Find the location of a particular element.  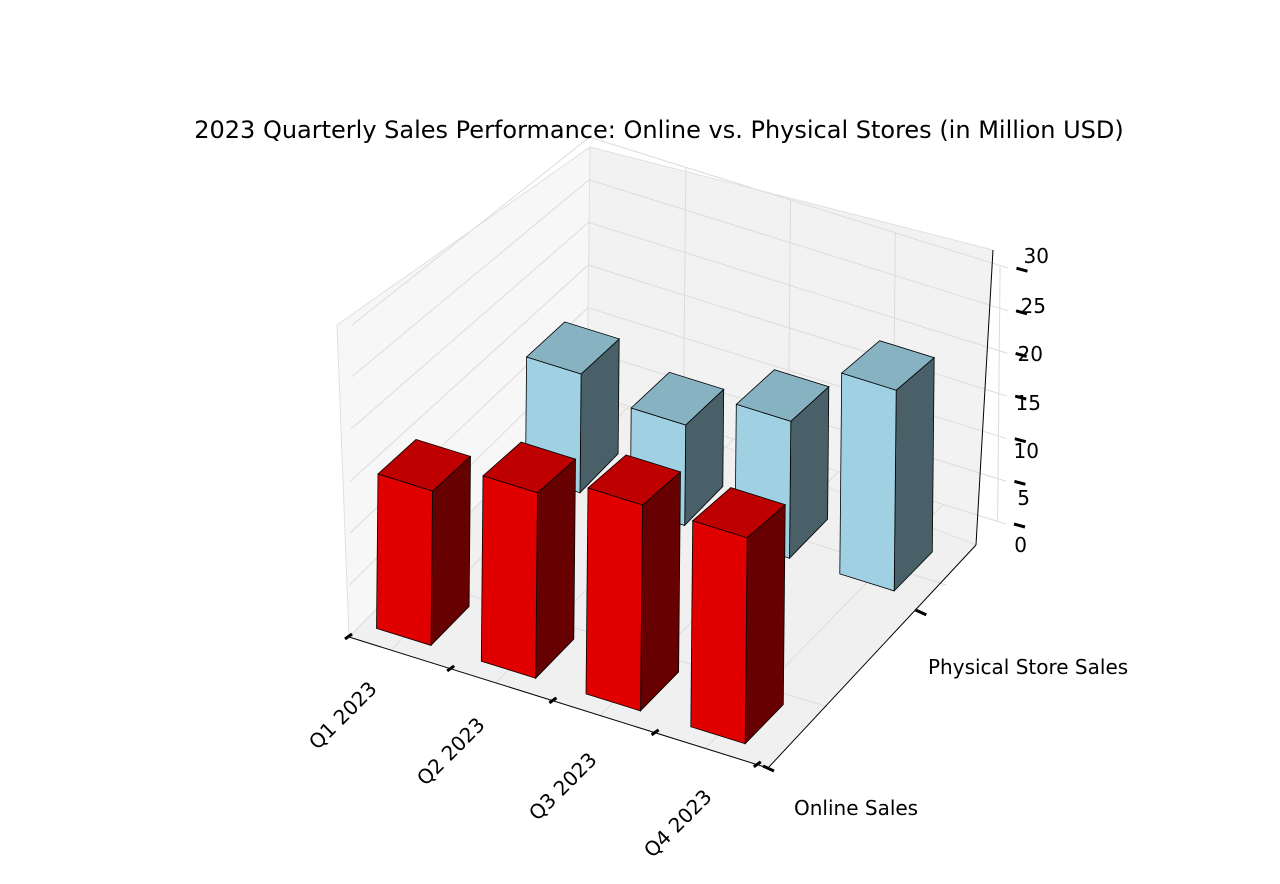

z-tick-label: 0 is located at coordinates (1020, 545).